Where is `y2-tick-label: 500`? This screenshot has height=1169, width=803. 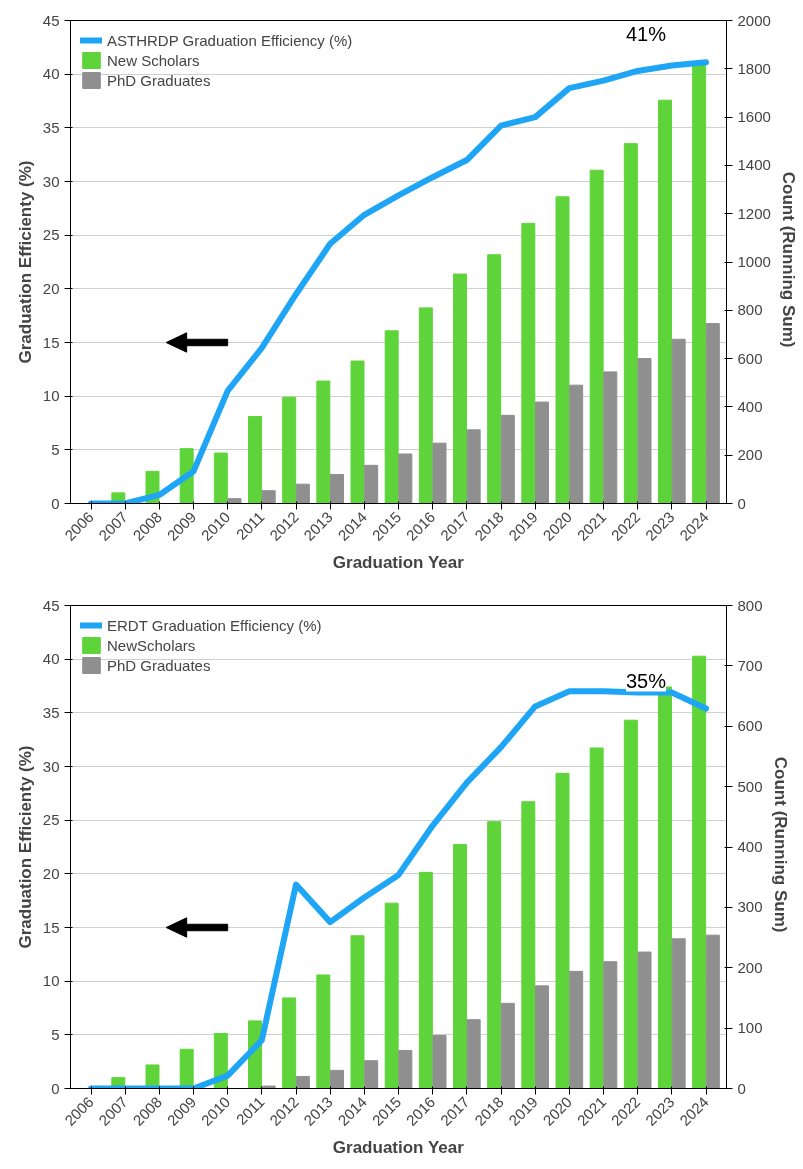
y2-tick-label: 500 is located at coordinates (750, 786).